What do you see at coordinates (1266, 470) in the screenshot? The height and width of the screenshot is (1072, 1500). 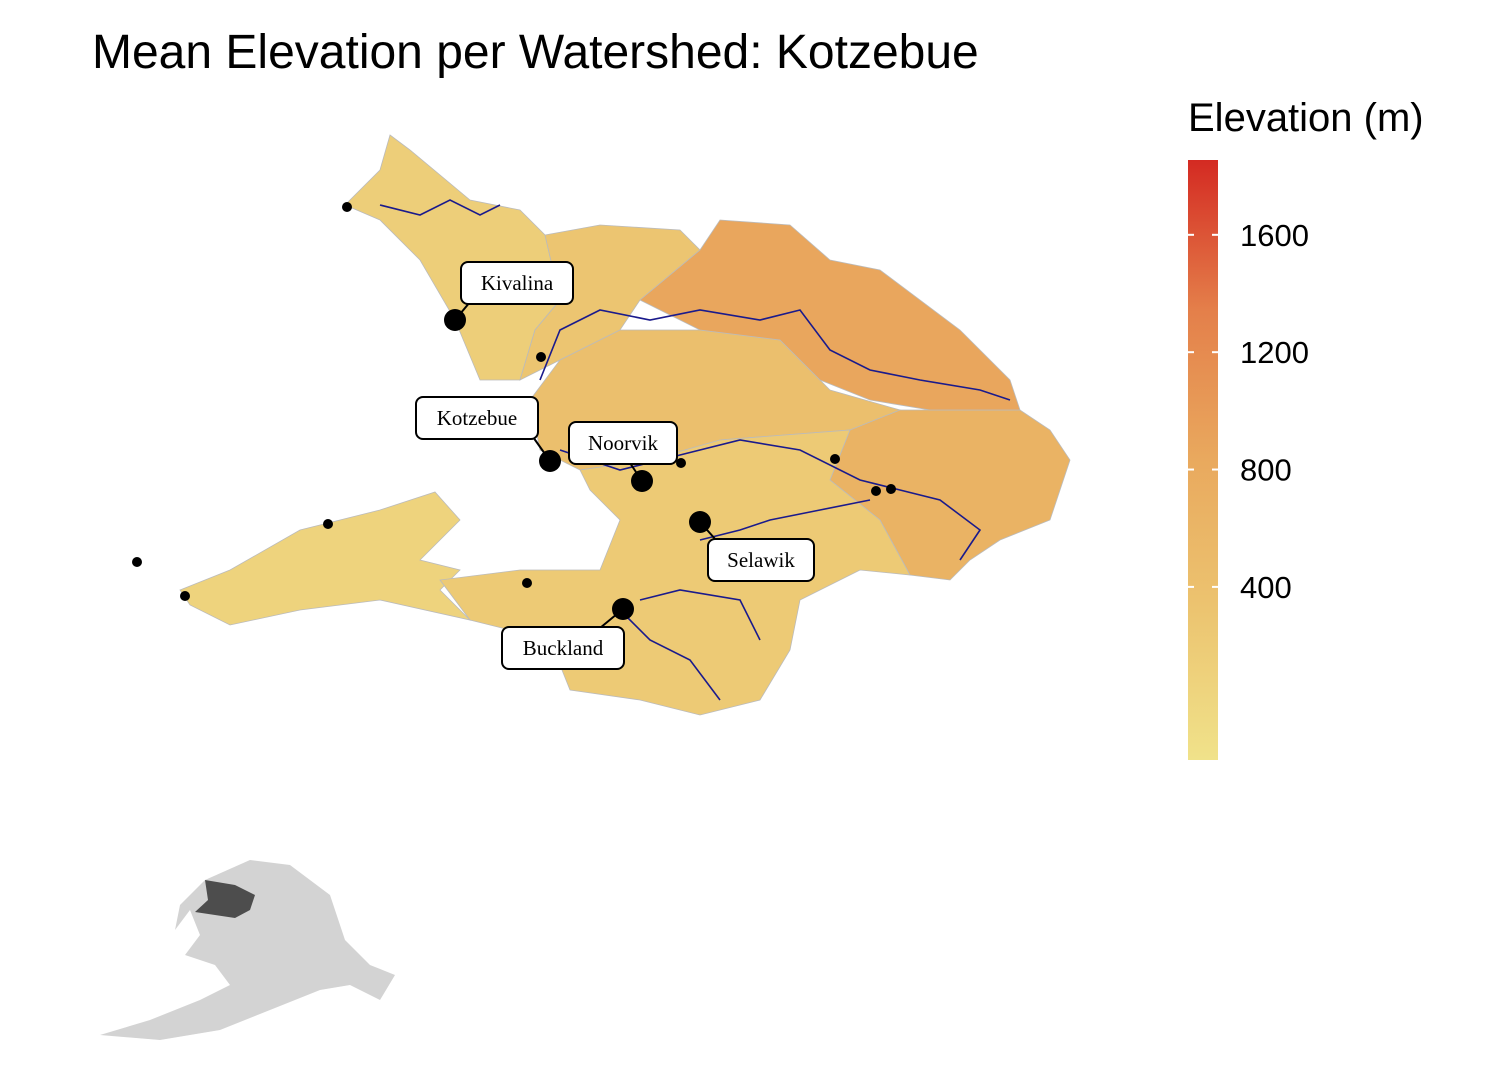 I see `colorbar-tick-label: 800` at bounding box center [1266, 470].